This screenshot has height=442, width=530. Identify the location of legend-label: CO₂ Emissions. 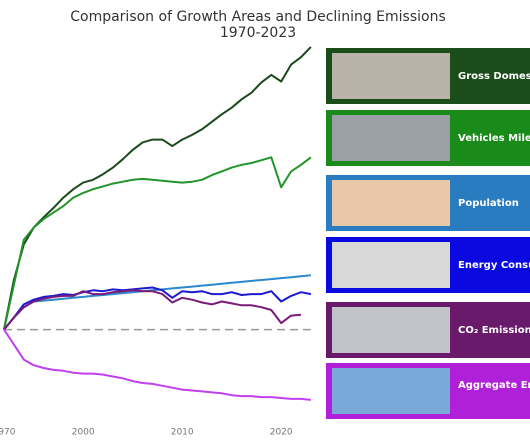
(494, 330).